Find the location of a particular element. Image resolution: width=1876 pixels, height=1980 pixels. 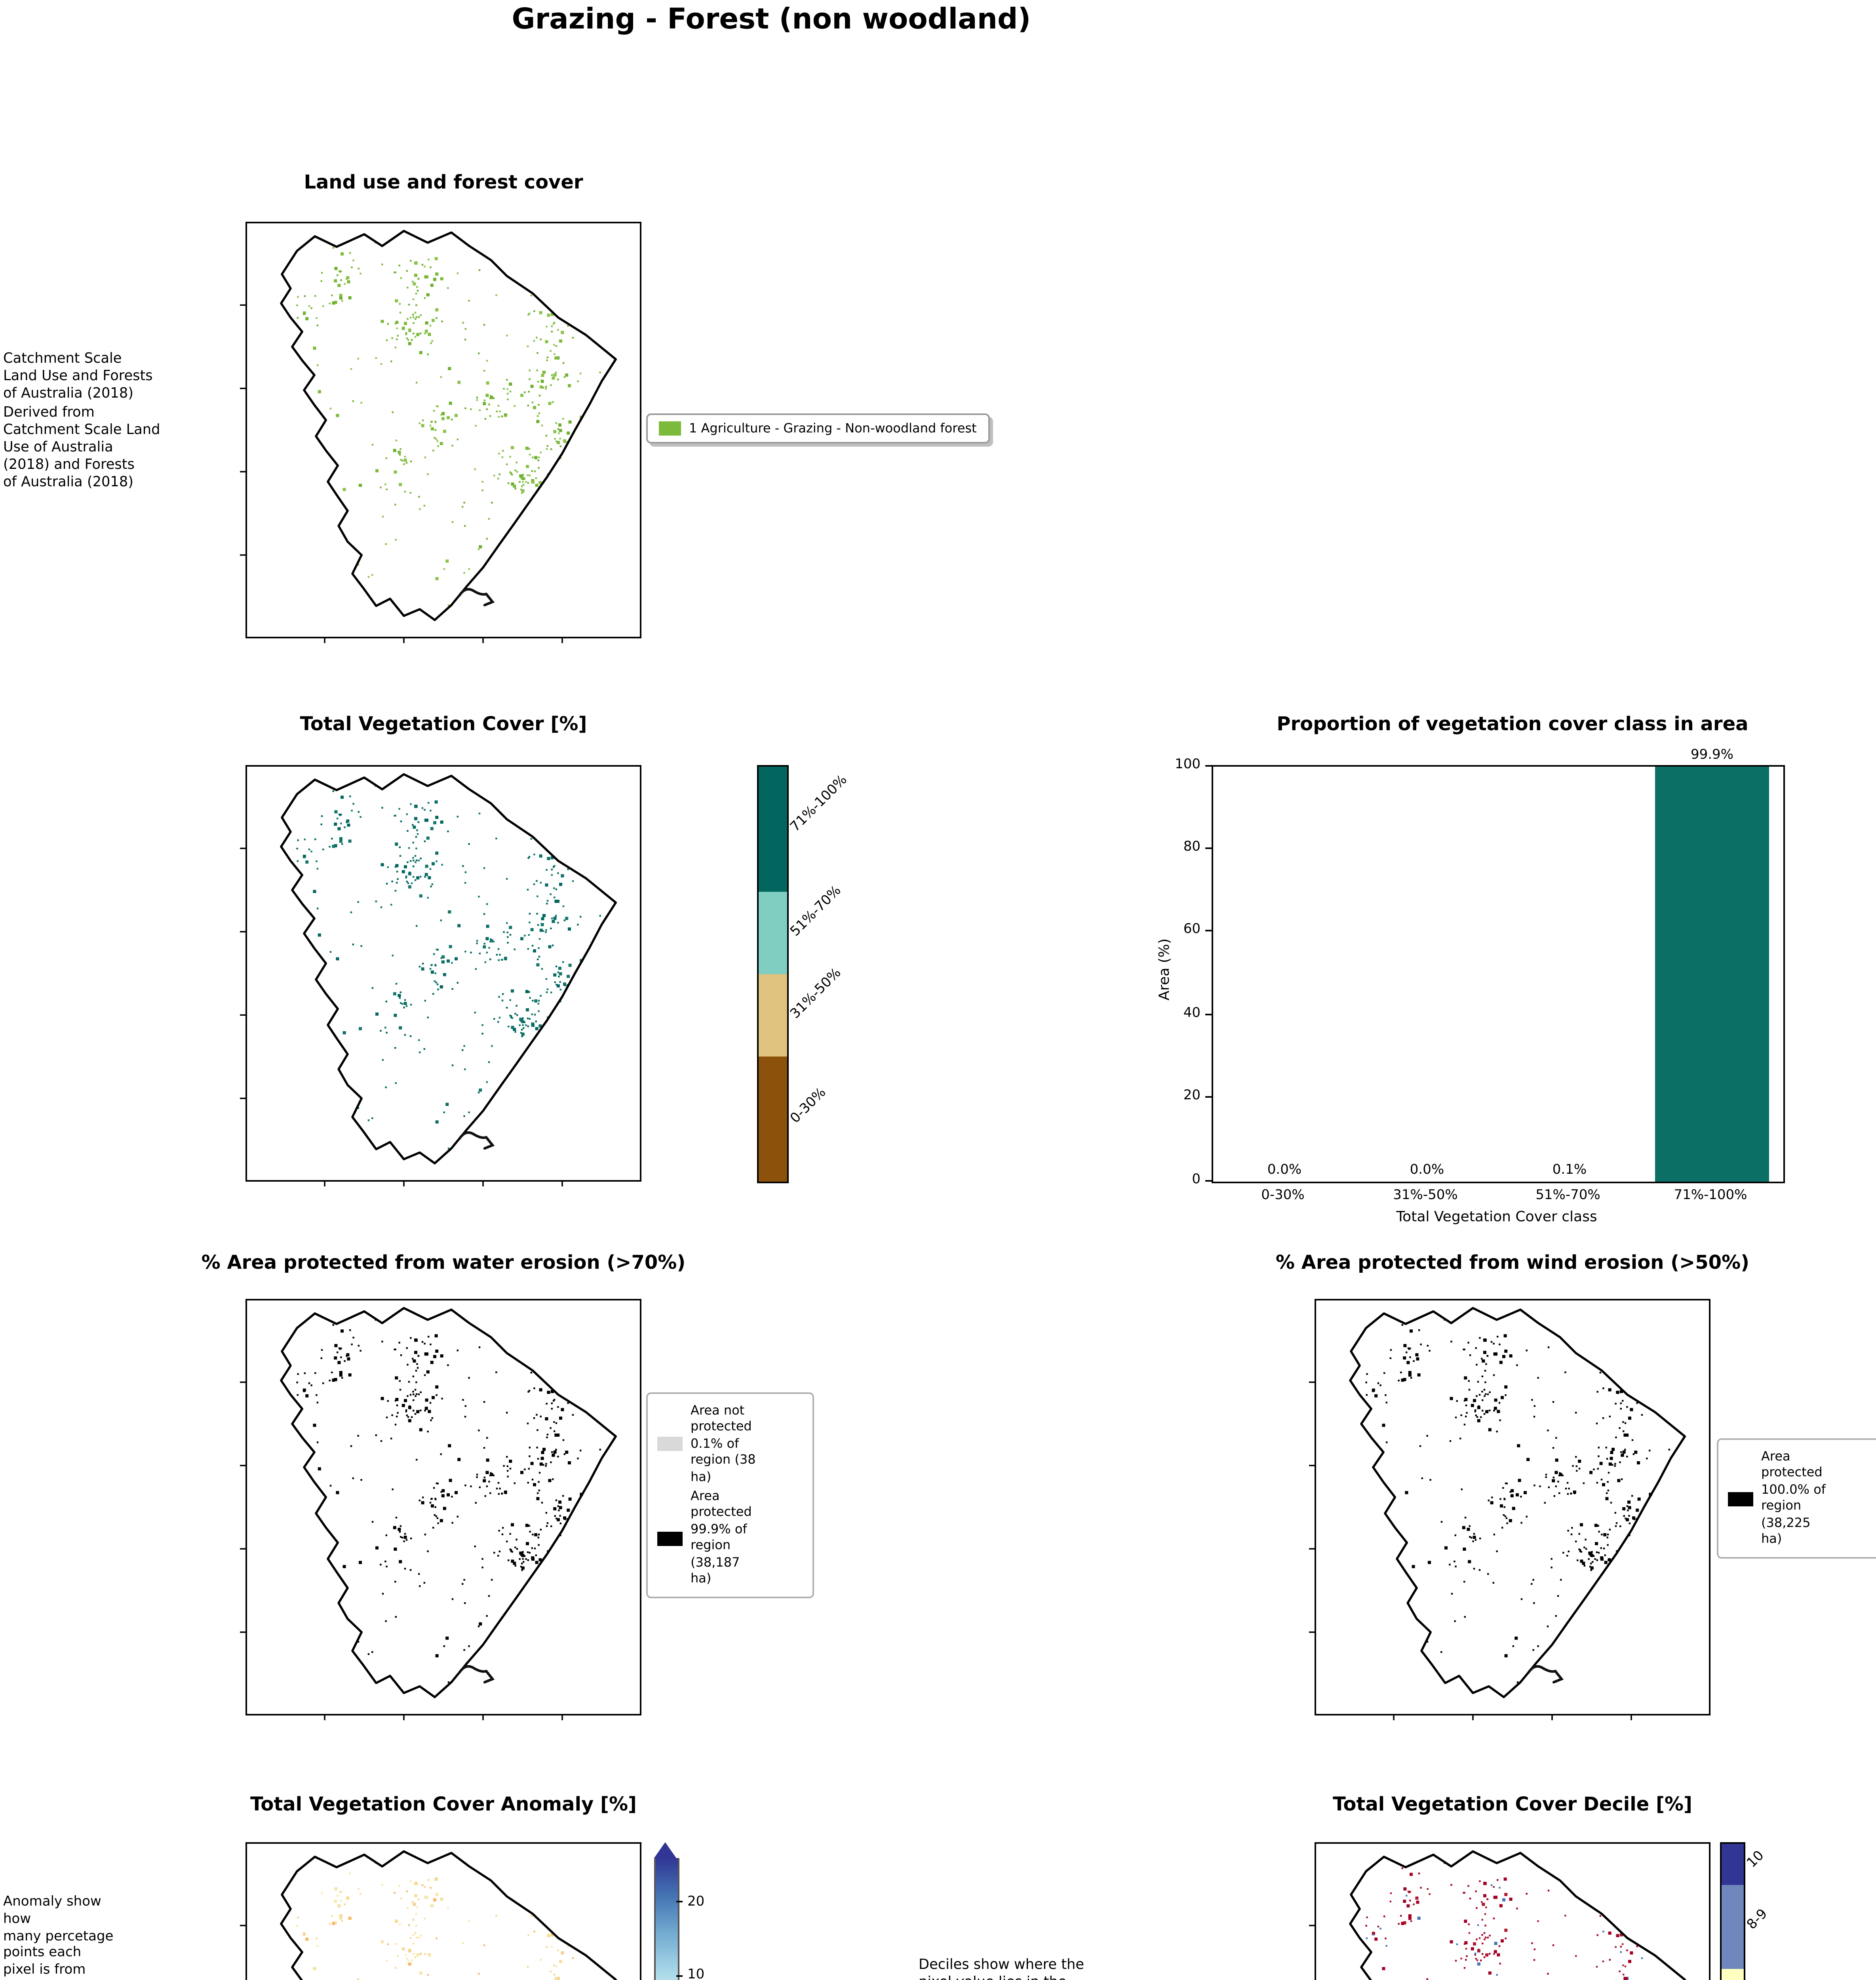

y-tick-label: 20 is located at coordinates (1192, 1096).